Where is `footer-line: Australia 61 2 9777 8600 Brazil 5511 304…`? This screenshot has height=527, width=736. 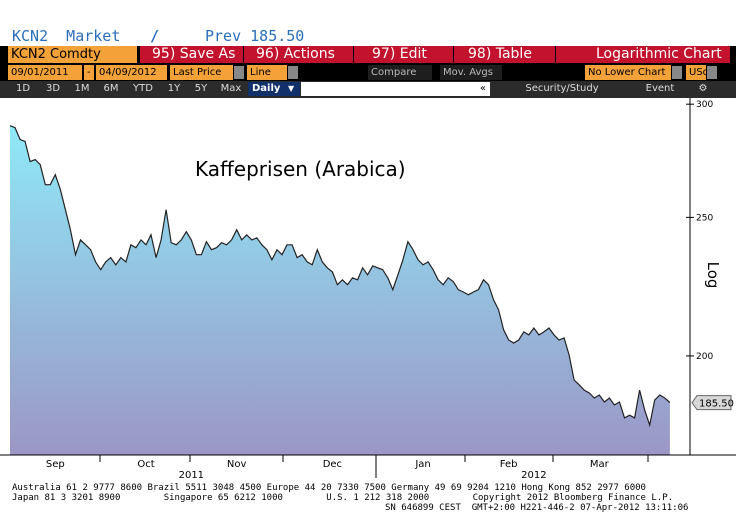 footer-line: Australia 61 2 9777 8600 Brazil 5511 304… is located at coordinates (329, 488).